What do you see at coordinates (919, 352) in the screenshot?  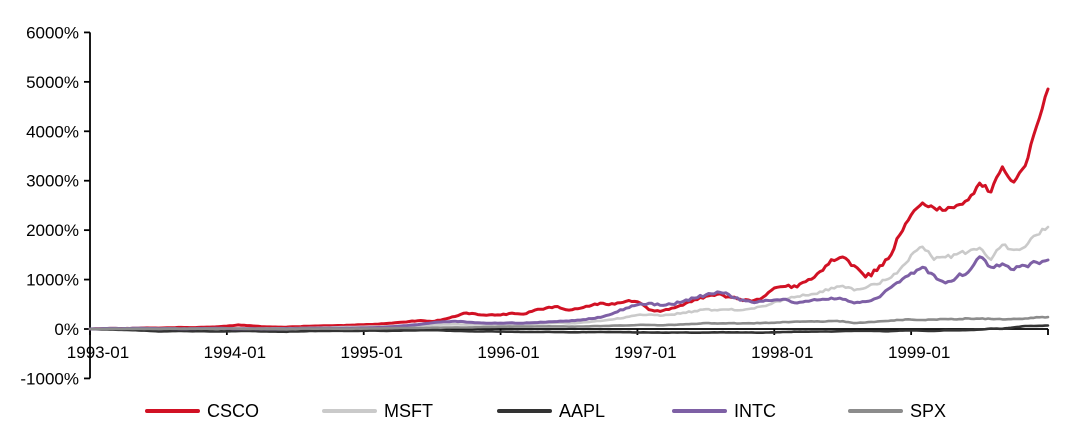 I see `x-axis-tick-label: 1999-01` at bounding box center [919, 352].